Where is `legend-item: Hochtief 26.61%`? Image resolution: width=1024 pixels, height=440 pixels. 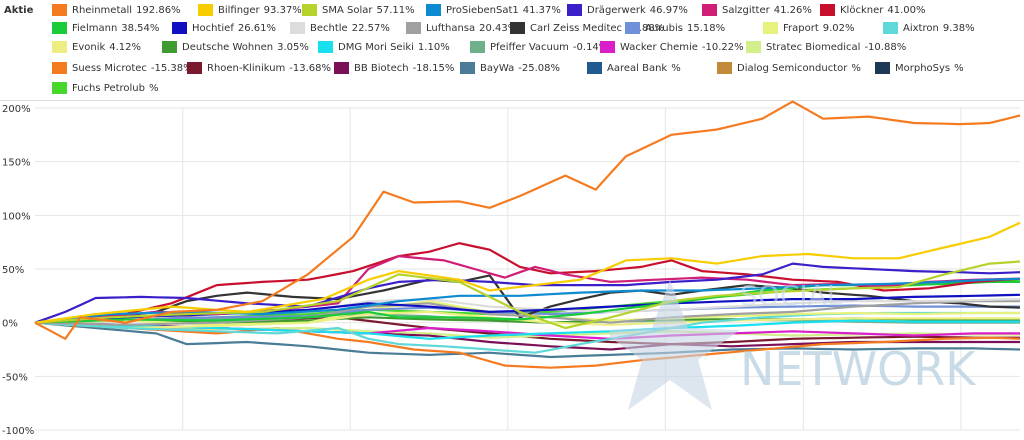
legend-item: Hochtief 26.61% is located at coordinates (224, 28).